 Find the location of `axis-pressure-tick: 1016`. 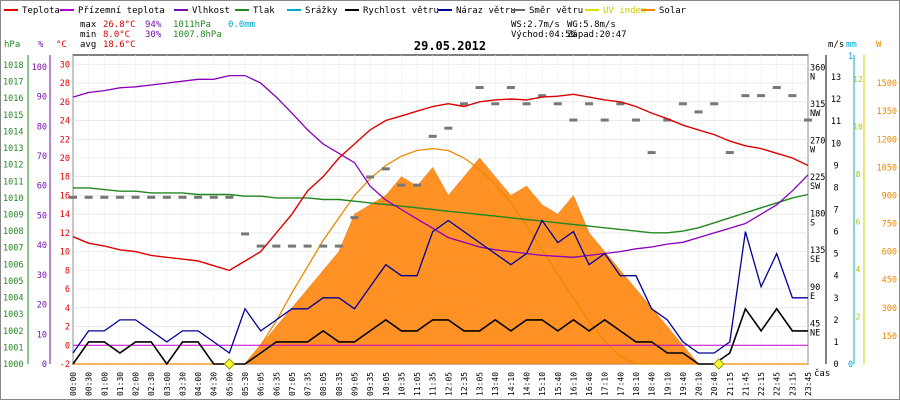

axis-pressure-tick: 1016 is located at coordinates (13, 99).